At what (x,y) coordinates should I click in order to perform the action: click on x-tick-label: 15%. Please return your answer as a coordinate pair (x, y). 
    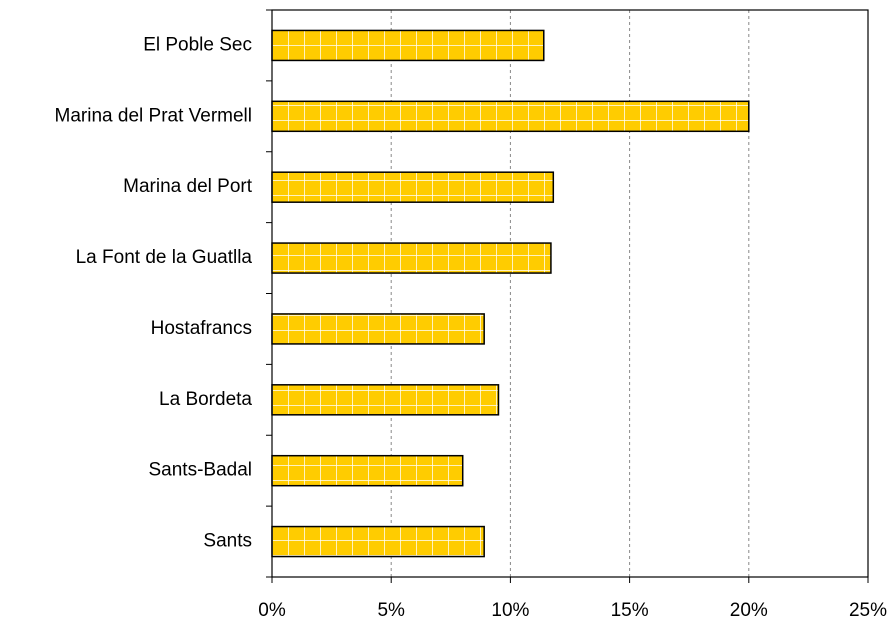
    Looking at the image, I should click on (630, 610).